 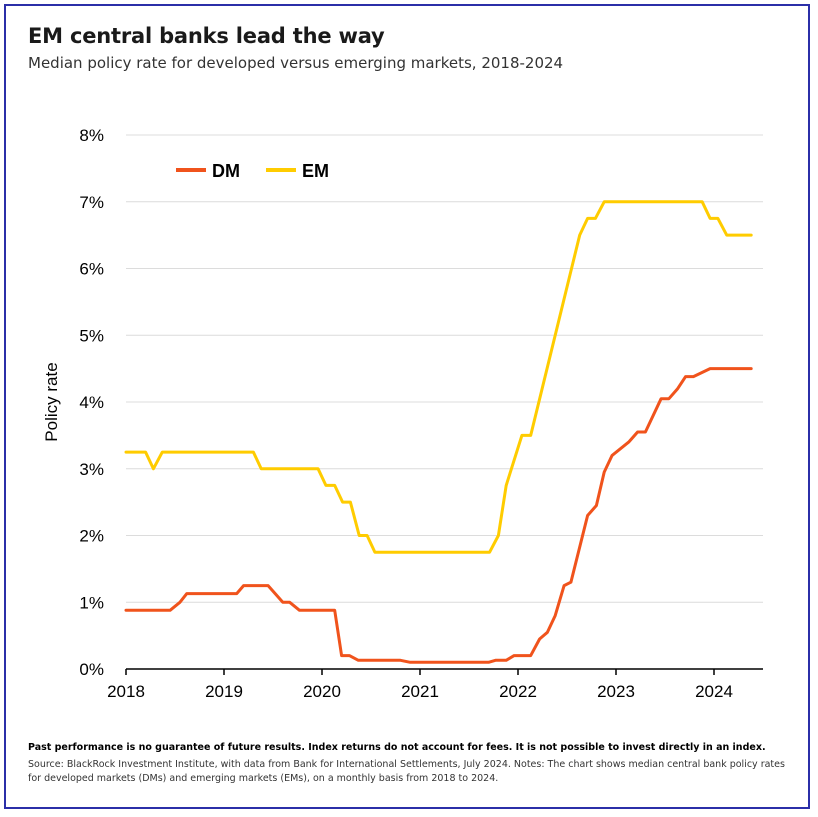 I want to click on y-axis-label: Policy rate, so click(x=51, y=401).